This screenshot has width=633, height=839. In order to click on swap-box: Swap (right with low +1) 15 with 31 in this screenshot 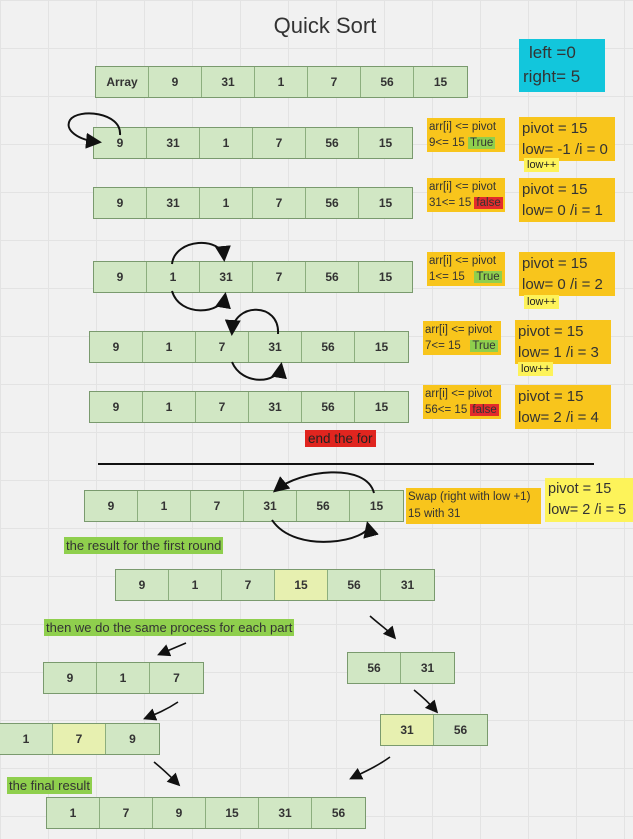, I will do `click(473, 506)`.